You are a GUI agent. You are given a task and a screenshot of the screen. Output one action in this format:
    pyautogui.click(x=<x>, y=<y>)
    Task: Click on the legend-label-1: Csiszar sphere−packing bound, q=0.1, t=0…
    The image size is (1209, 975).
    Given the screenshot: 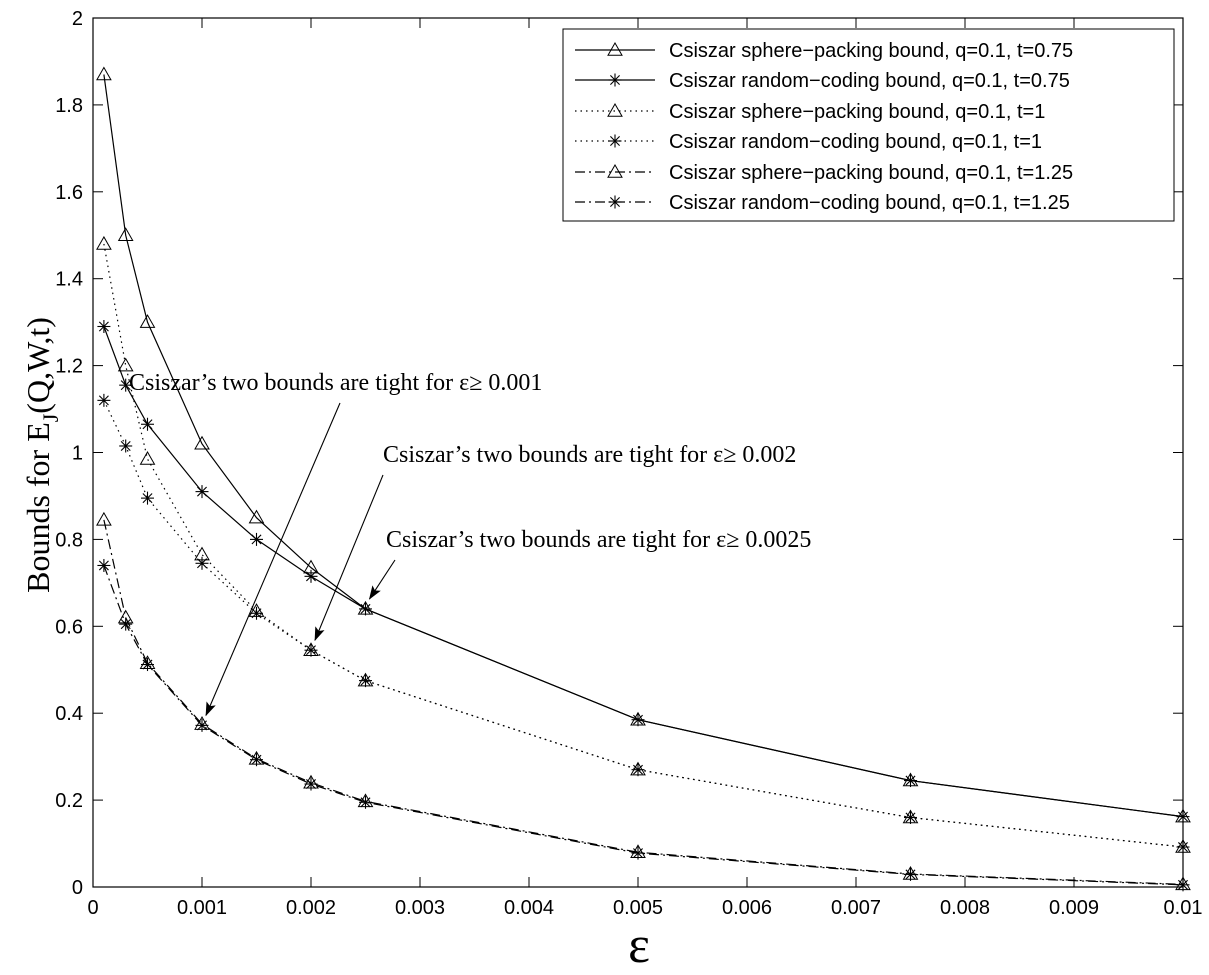 What is the action you would take?
    pyautogui.click(x=871, y=51)
    